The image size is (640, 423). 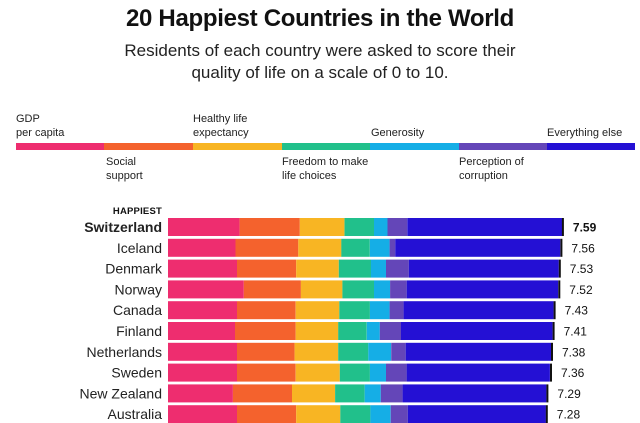 I want to click on country-label: Netherlands, so click(x=125, y=352).